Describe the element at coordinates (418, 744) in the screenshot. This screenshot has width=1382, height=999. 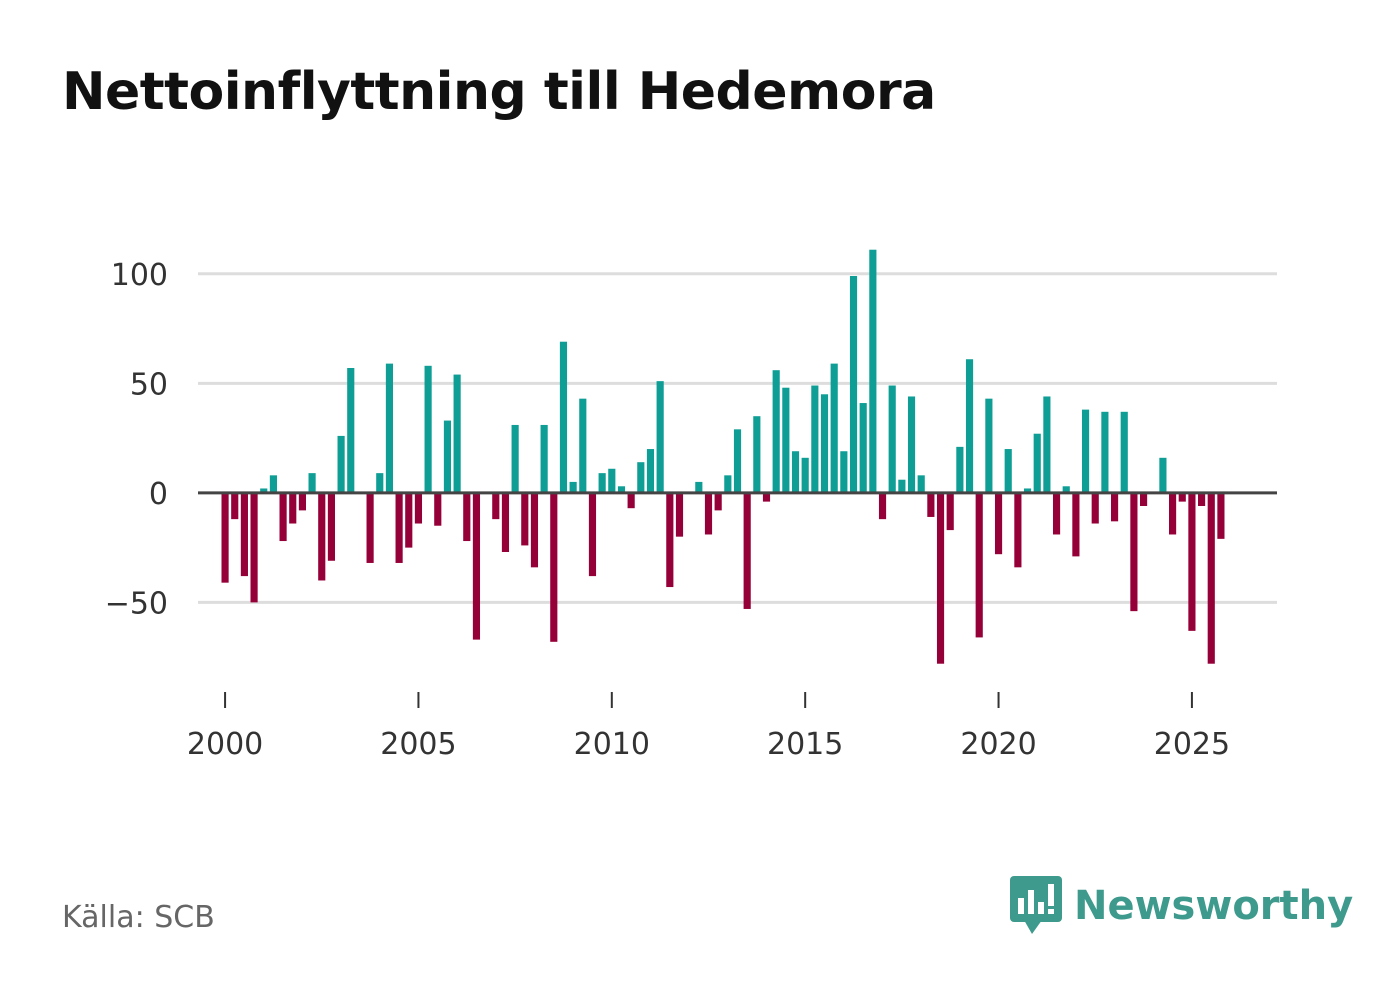
I see `x-tick-label: 2005` at that location.